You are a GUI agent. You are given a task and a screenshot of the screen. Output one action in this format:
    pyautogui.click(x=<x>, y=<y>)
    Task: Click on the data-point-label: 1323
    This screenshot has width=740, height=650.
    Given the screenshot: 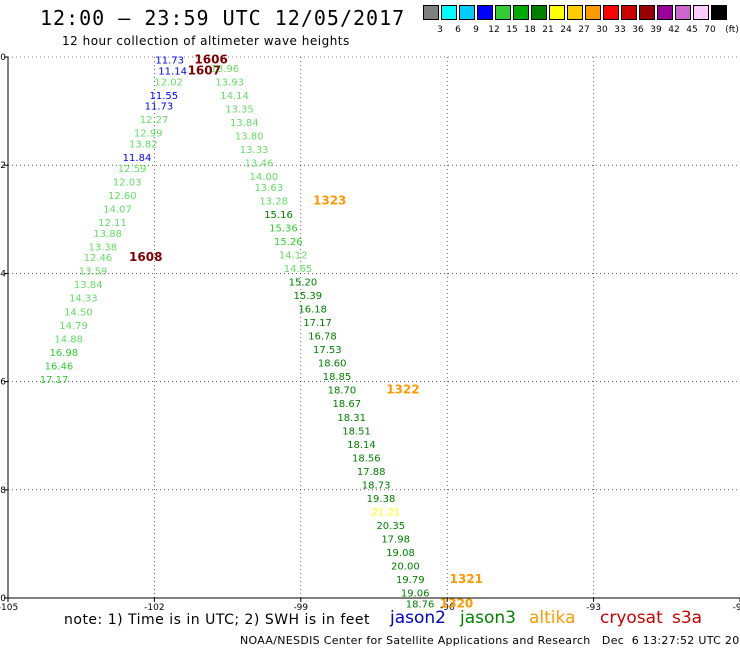 What is the action you would take?
    pyautogui.click(x=329, y=200)
    